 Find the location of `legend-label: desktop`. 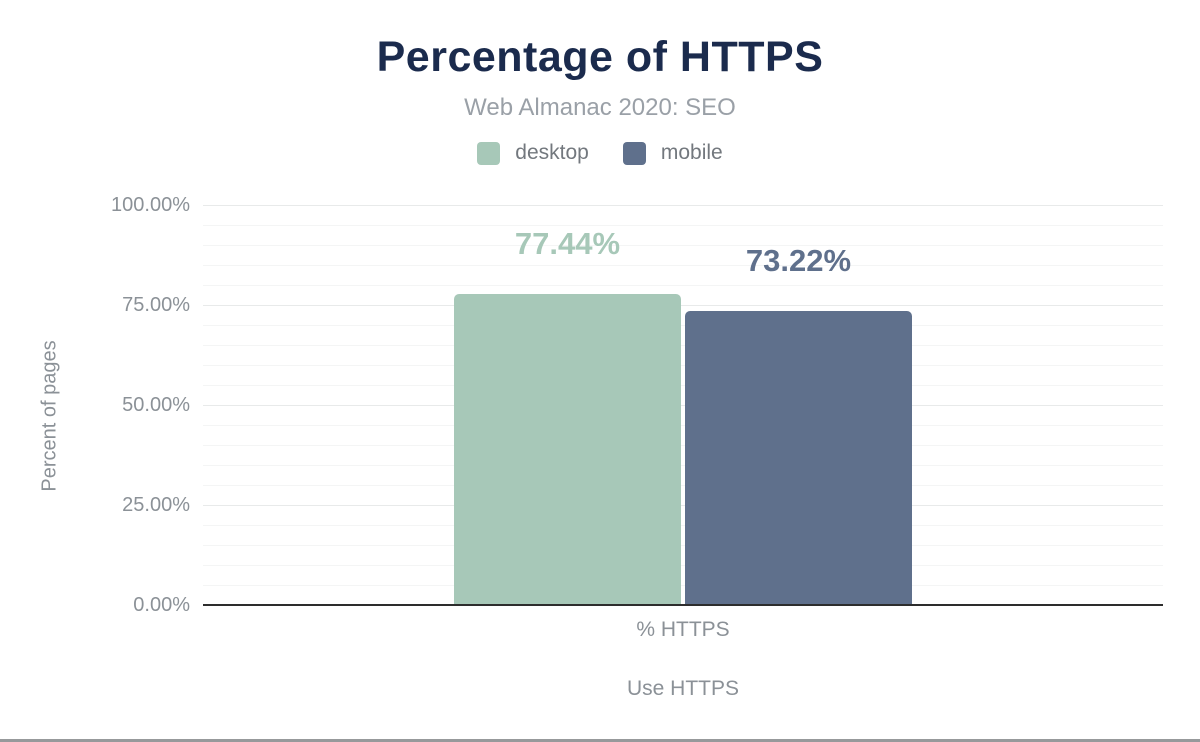

legend-label: desktop is located at coordinates (552, 152).